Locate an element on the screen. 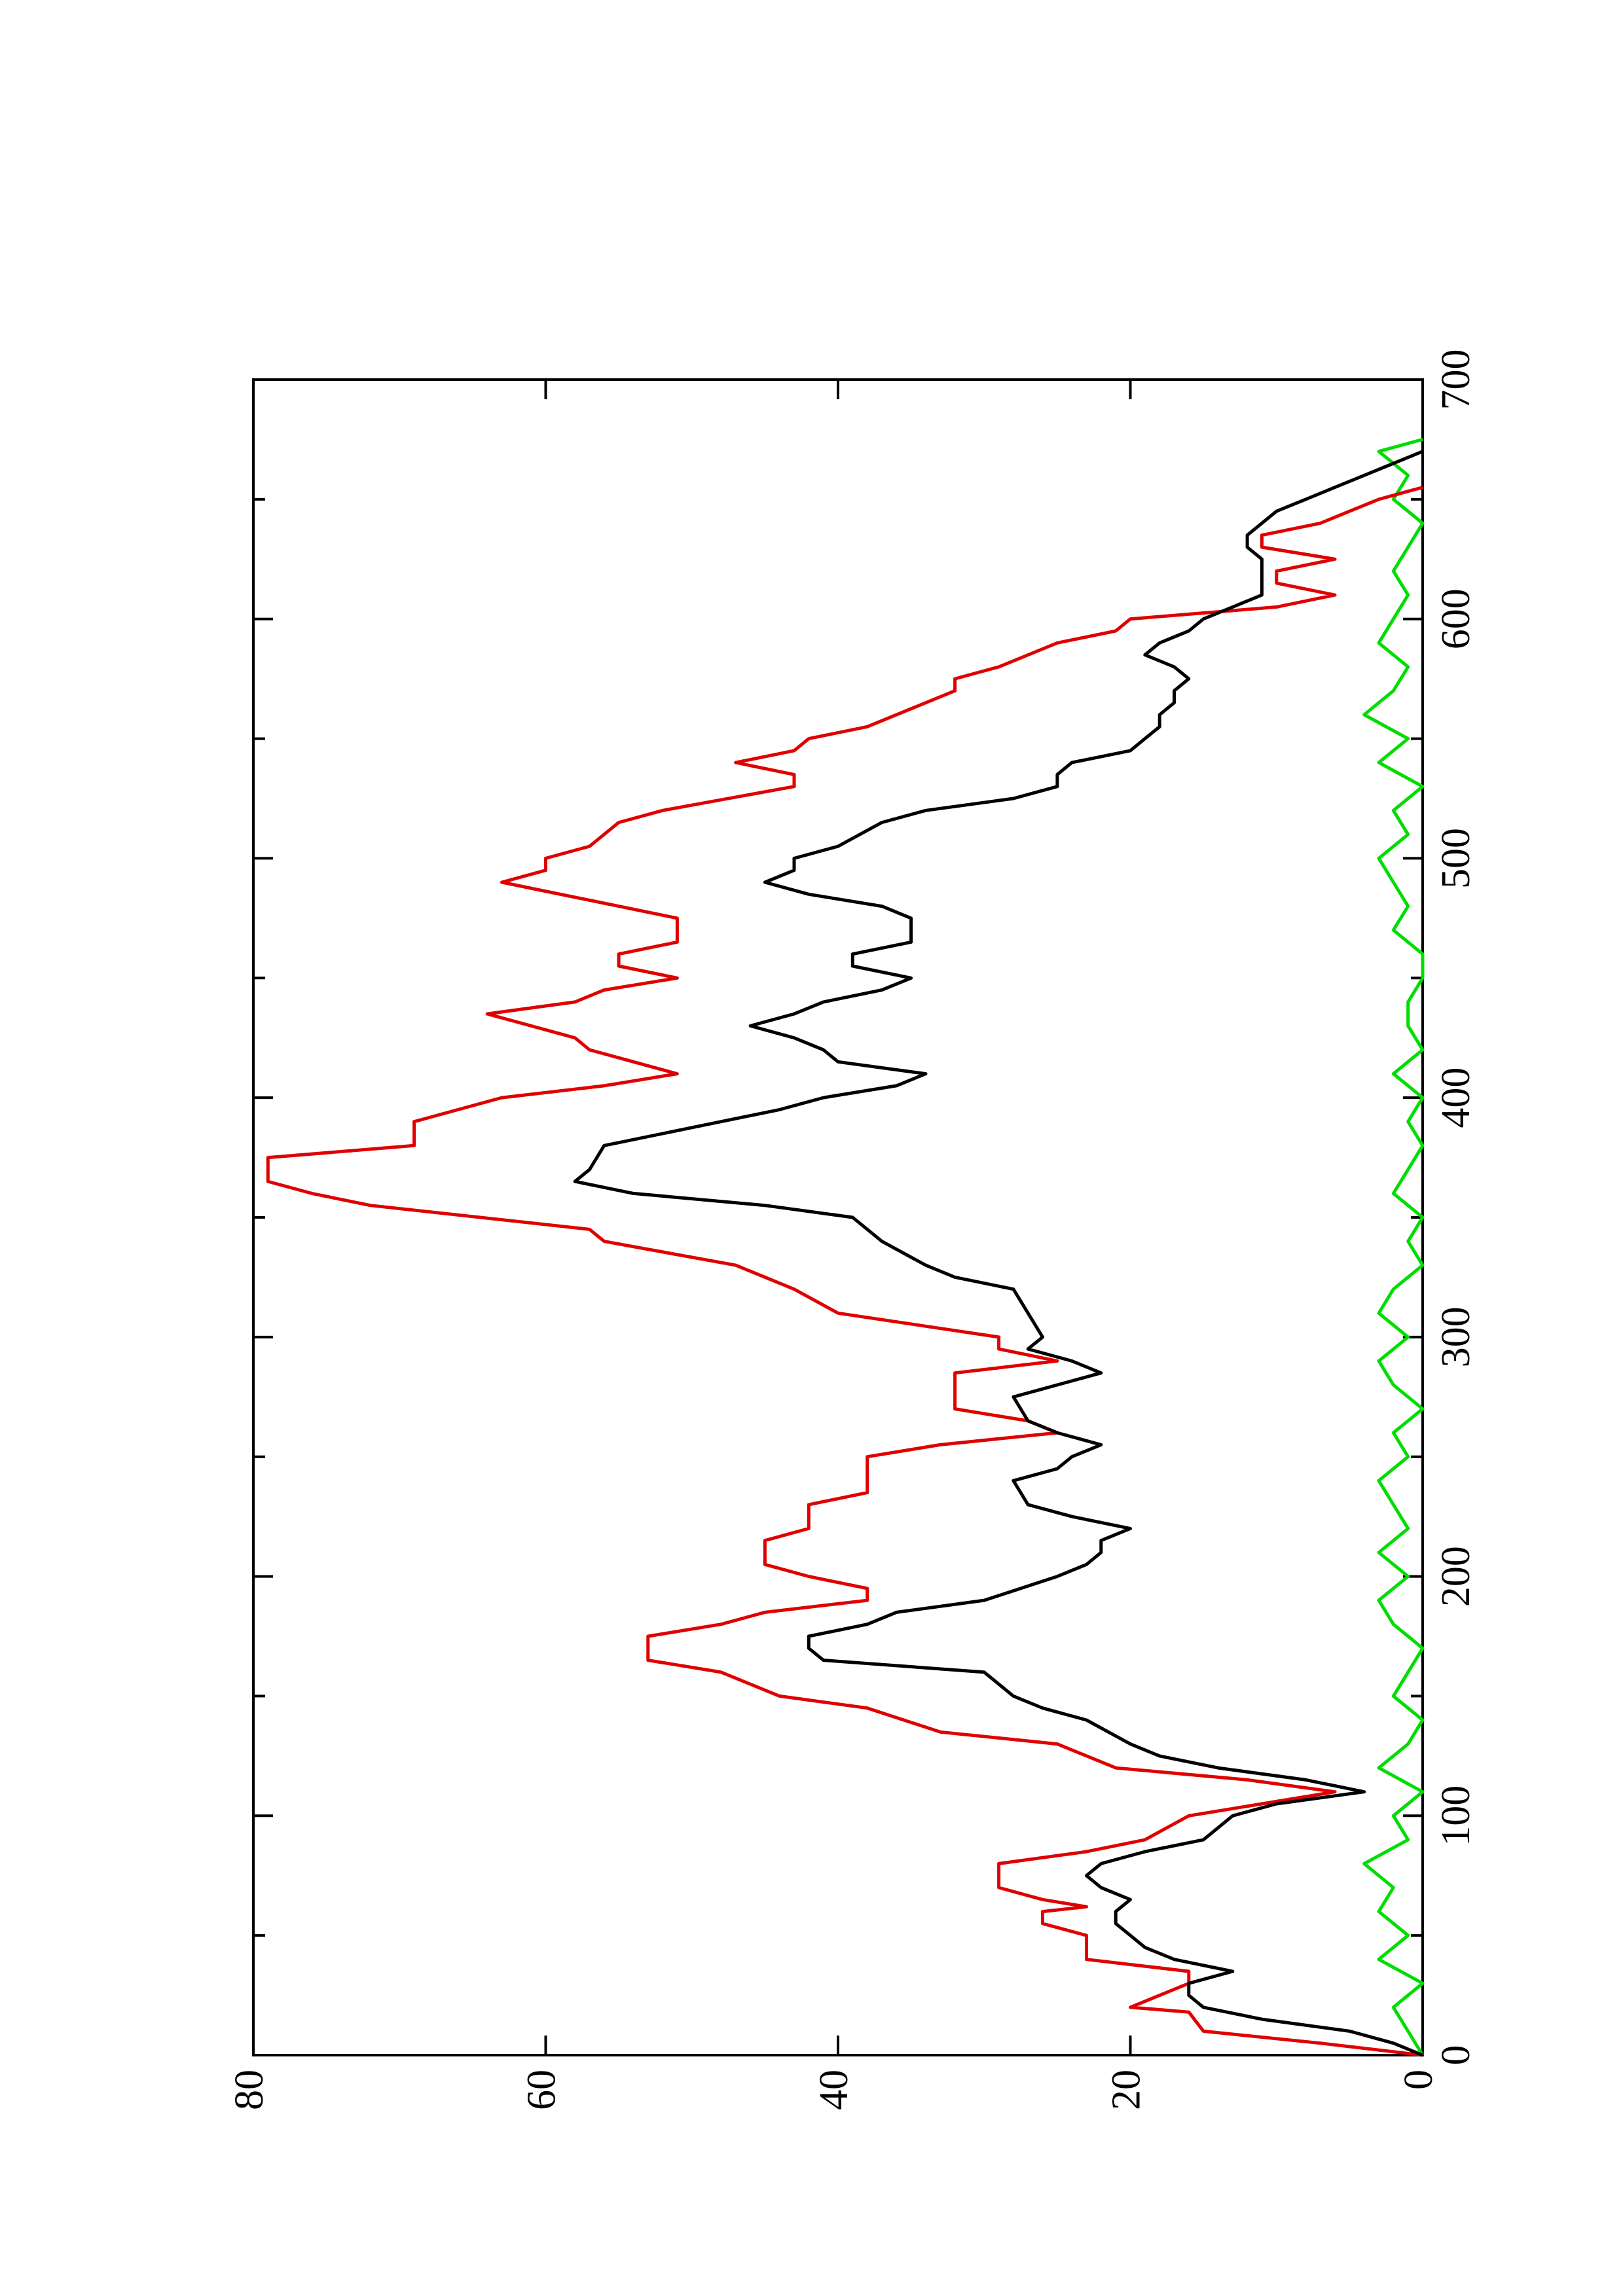 This screenshot has width=1623, height=2296. x-tick-label: 200 is located at coordinates (1456, 1576).